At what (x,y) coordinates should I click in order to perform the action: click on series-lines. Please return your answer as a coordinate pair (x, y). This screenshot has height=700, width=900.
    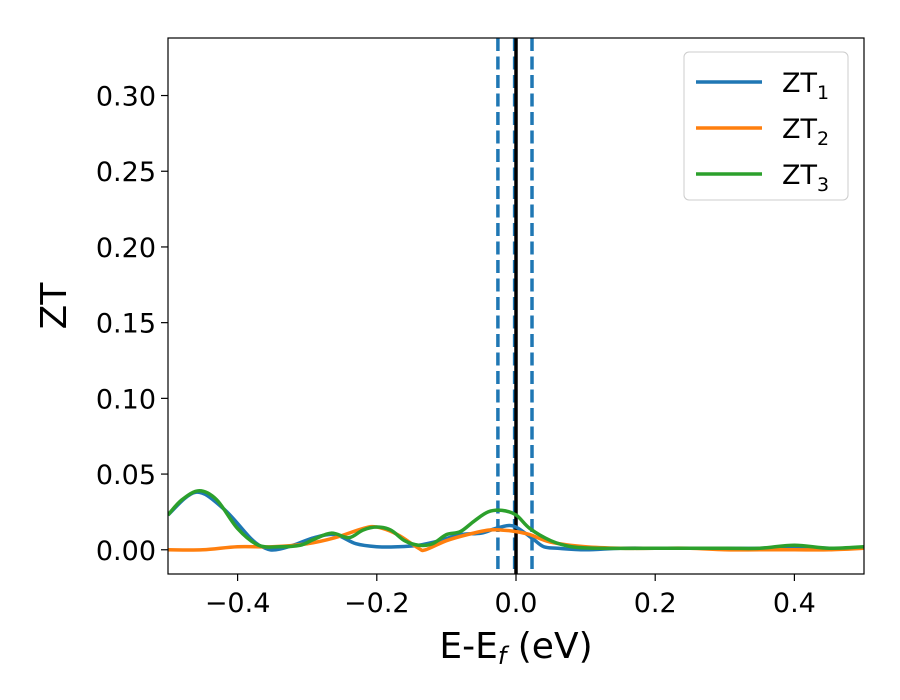
    Looking at the image, I should click on (516, 520).